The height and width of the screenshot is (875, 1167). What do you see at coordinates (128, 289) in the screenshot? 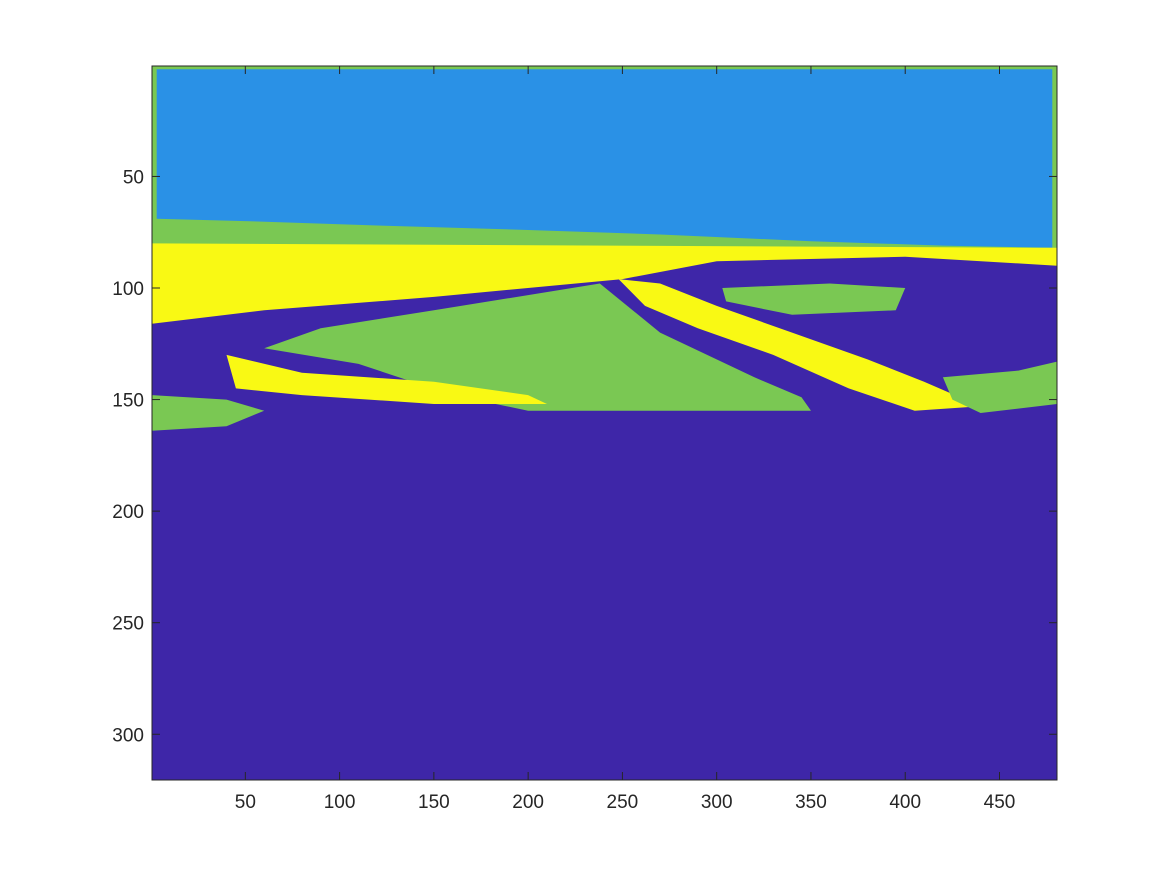
I see `y-tick-label: 100` at bounding box center [128, 289].